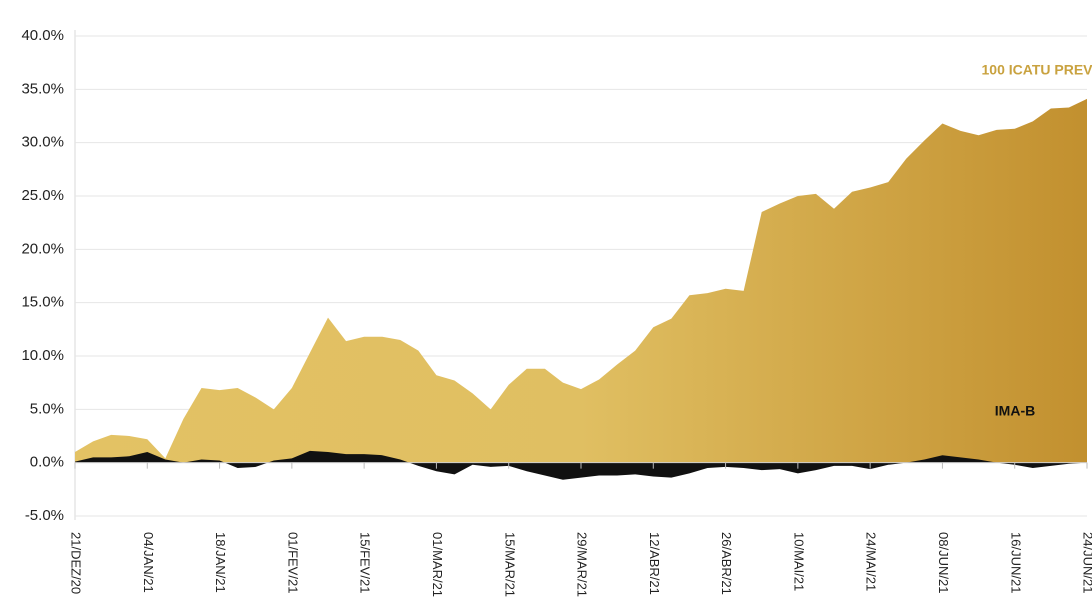 This screenshot has height=602, width=1092. Describe the element at coordinates (798, 561) in the screenshot. I see `x-tick-label: 10/MAI/21` at that location.